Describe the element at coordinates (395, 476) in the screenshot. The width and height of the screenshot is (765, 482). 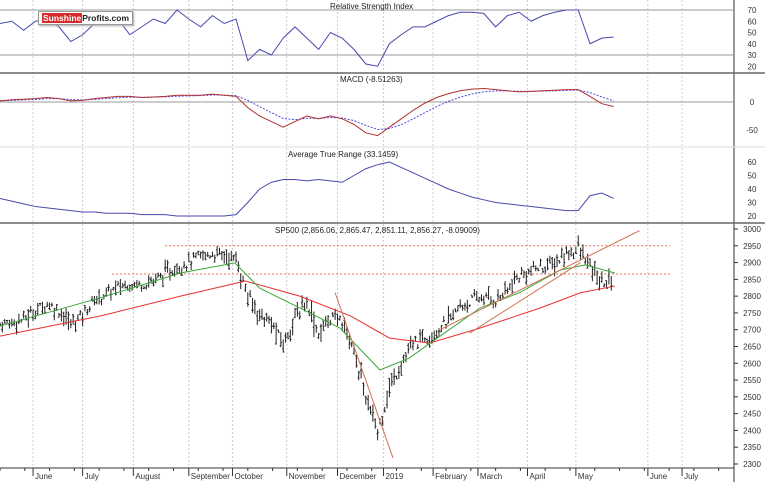
I see `x-tick-label: 2019` at that location.